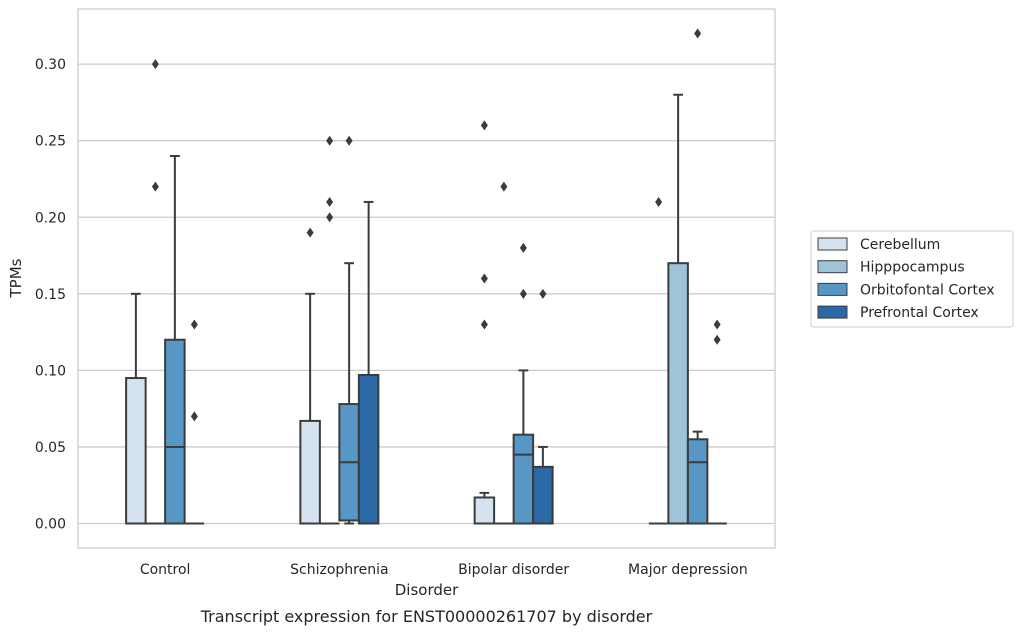  Describe the element at coordinates (50, 218) in the screenshot. I see `y-tick-label: 0.20` at that location.